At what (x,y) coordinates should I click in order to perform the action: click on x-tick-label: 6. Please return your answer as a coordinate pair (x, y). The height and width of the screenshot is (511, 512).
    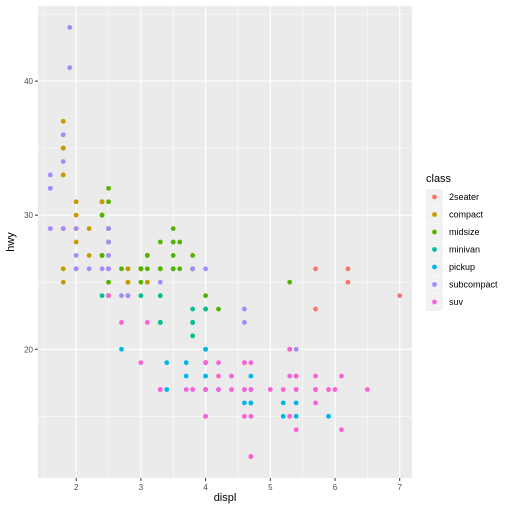
    Looking at the image, I should click on (335, 487).